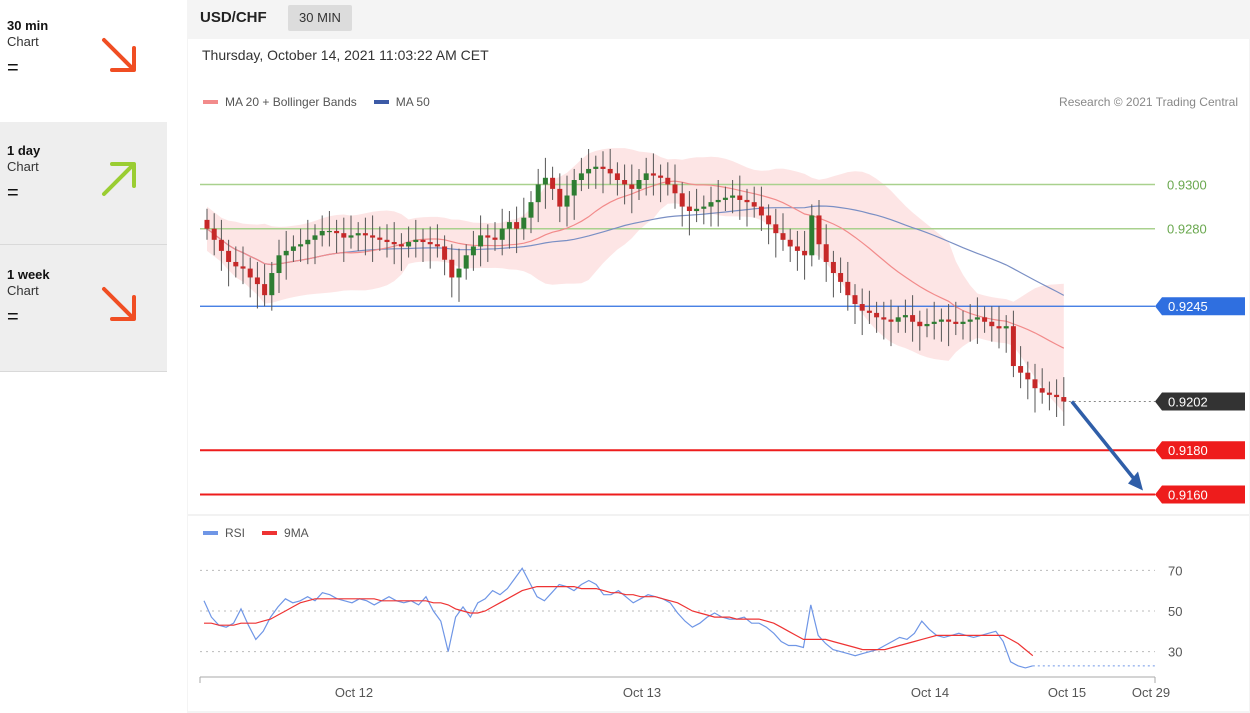 The image size is (1250, 713). I want to click on last-price-tag-label: 0.9202, so click(1188, 401).